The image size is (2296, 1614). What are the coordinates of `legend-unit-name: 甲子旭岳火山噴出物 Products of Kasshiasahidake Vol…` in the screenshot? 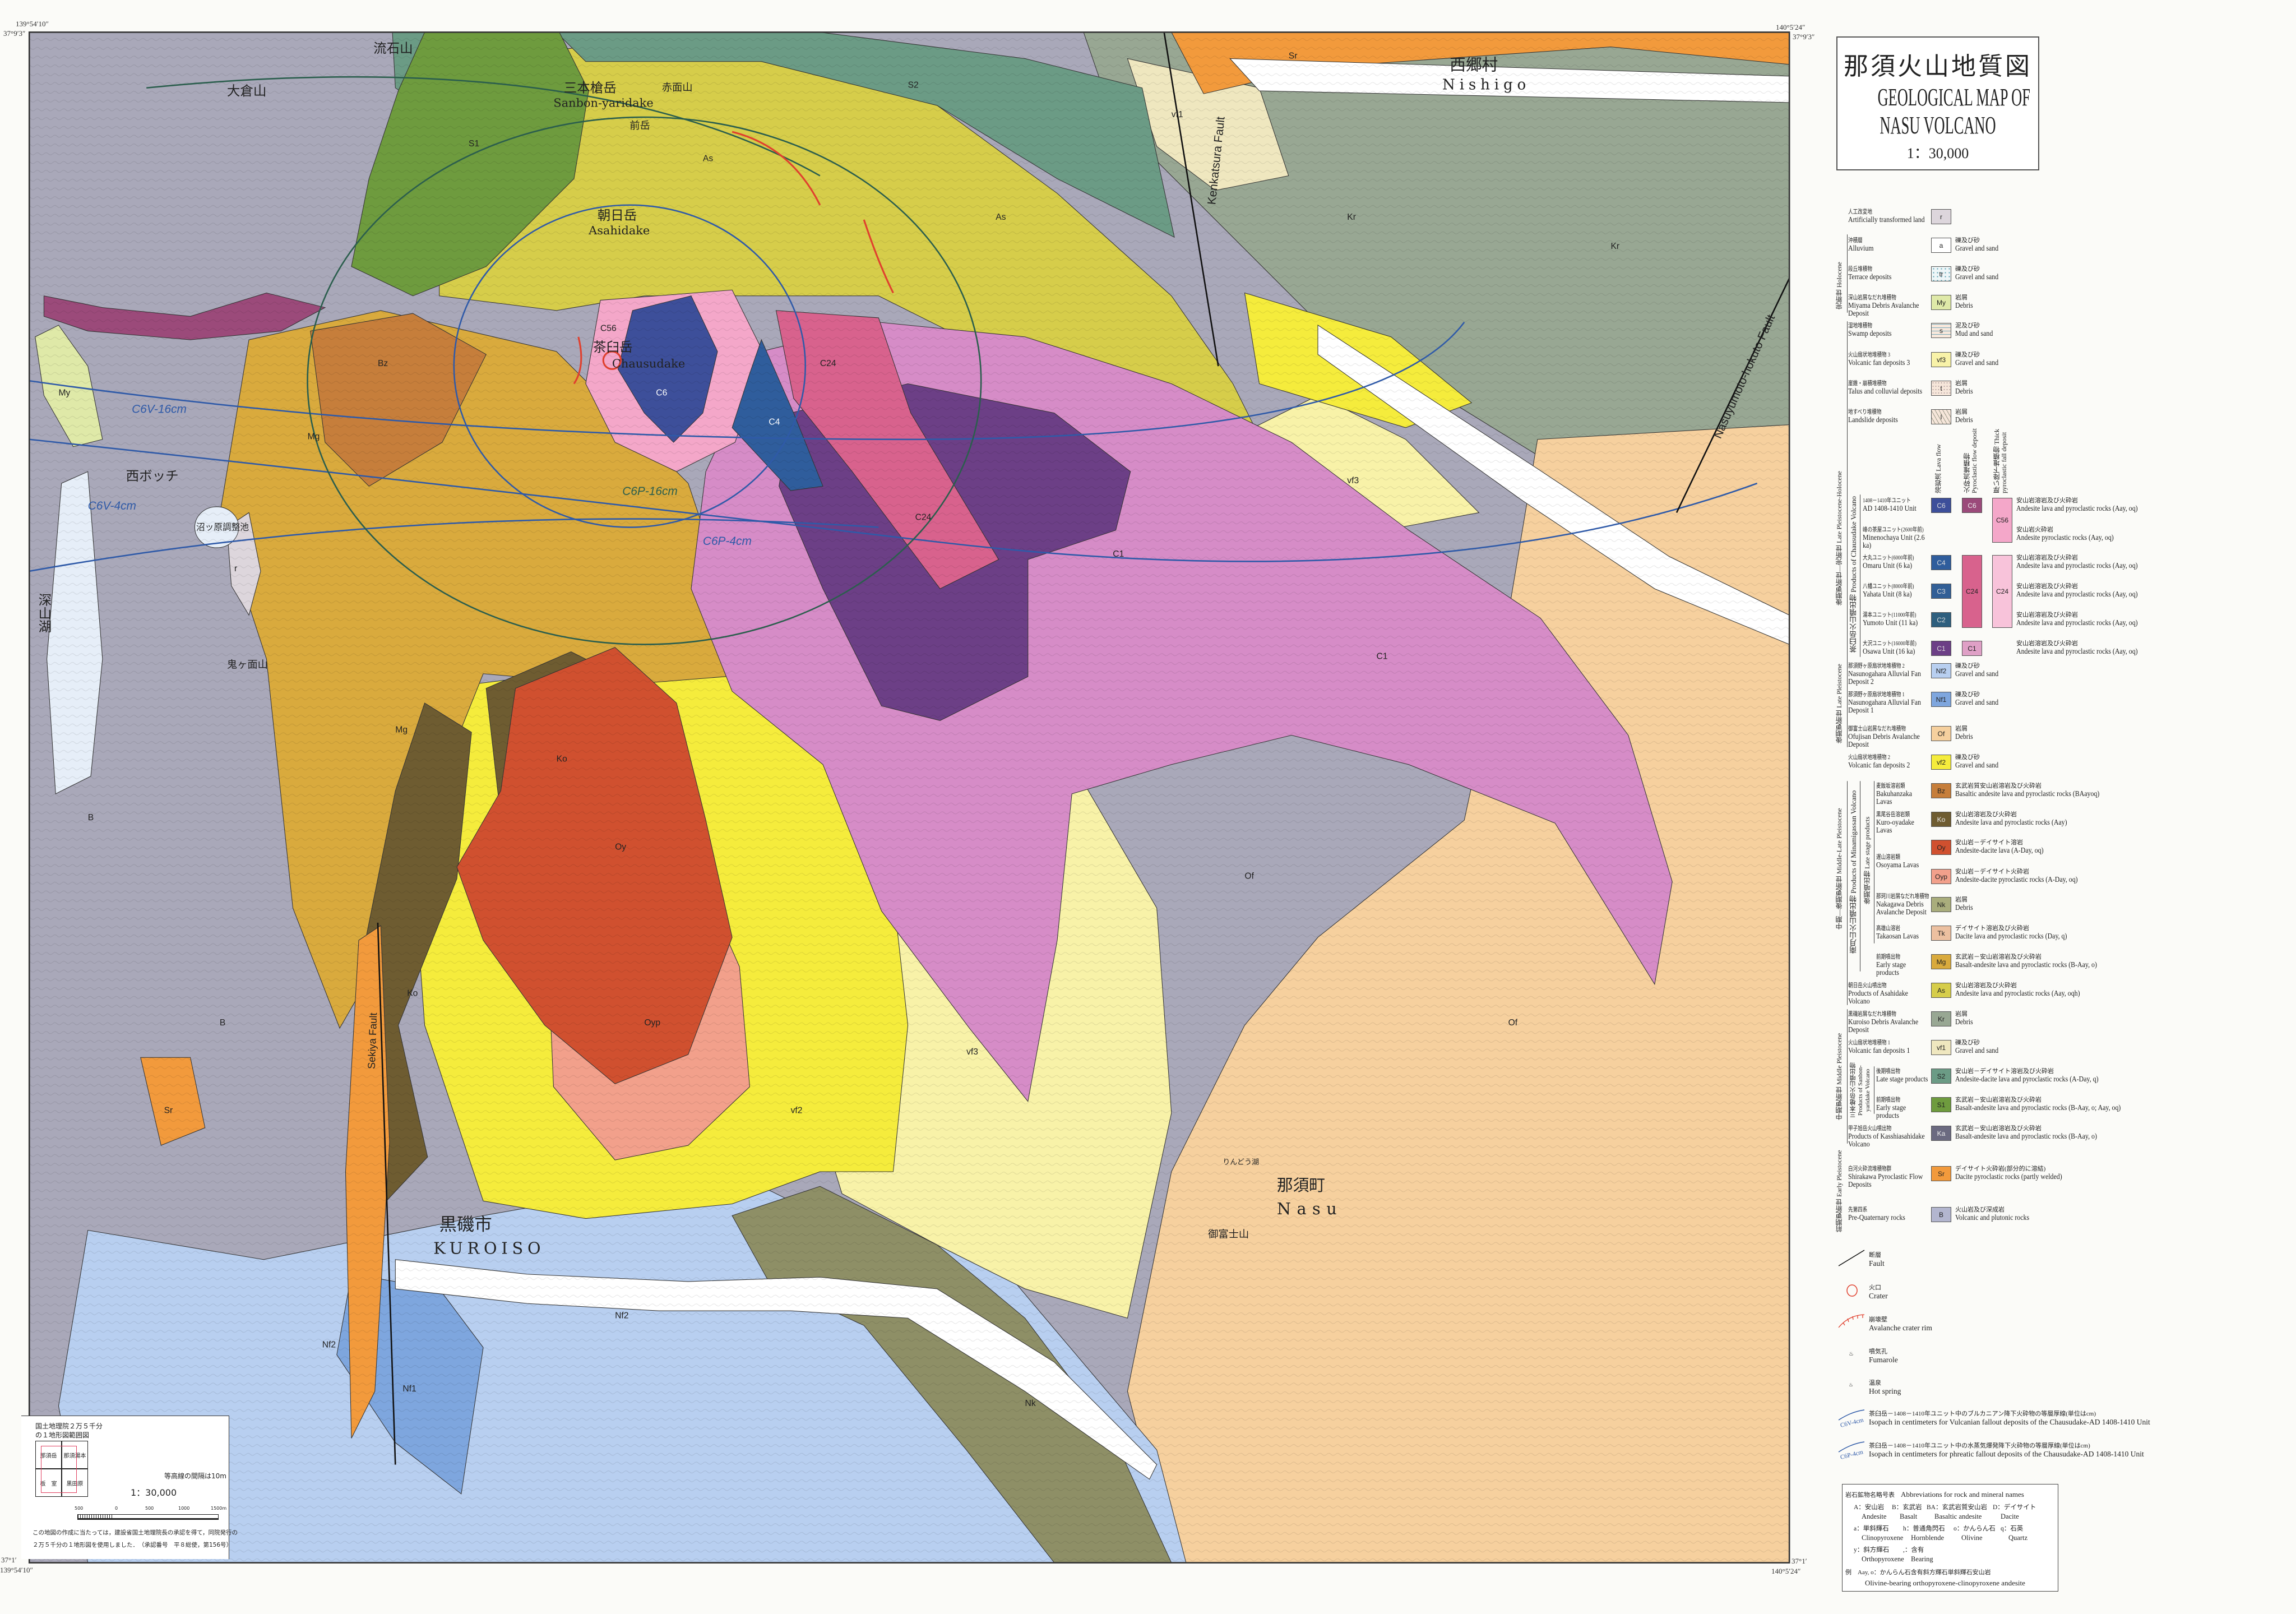 It's located at (1893, 1136).